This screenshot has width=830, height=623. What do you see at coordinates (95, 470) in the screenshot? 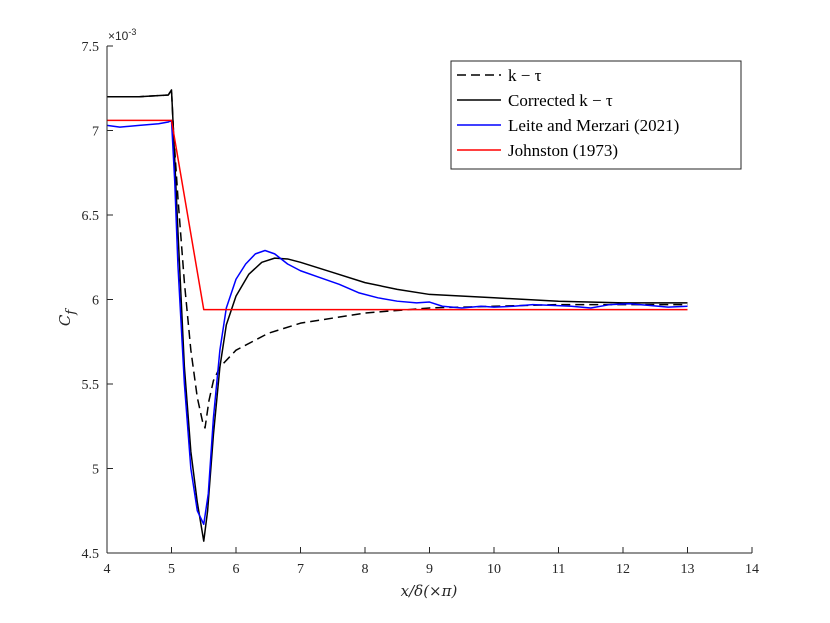
I see `y-tick-label: 5` at bounding box center [95, 470].